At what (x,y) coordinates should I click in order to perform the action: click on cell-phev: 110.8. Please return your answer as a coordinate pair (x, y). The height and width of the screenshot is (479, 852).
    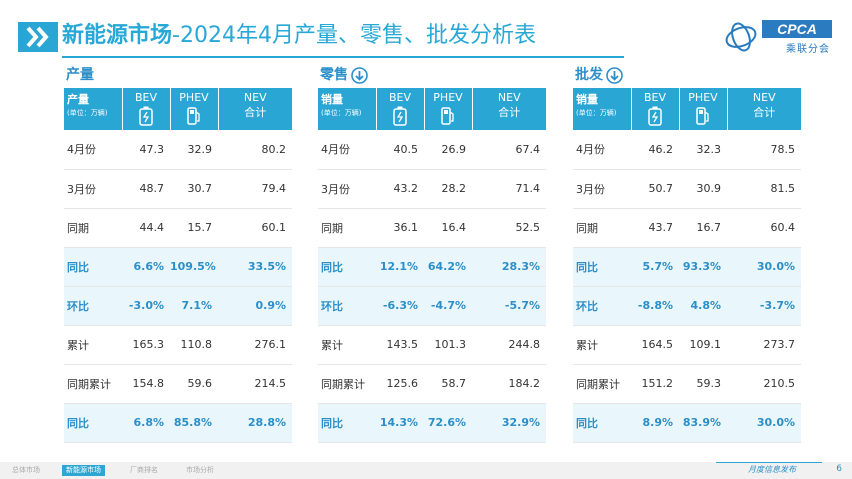
    Looking at the image, I should click on (194, 345).